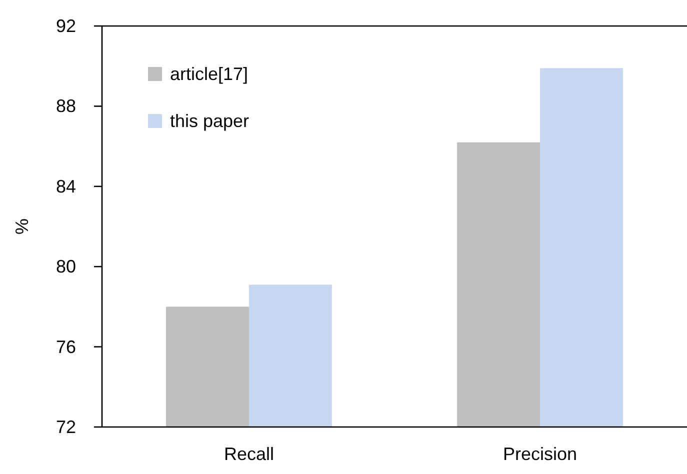  Describe the element at coordinates (66, 266) in the screenshot. I see `y-tick-label: 80` at that location.